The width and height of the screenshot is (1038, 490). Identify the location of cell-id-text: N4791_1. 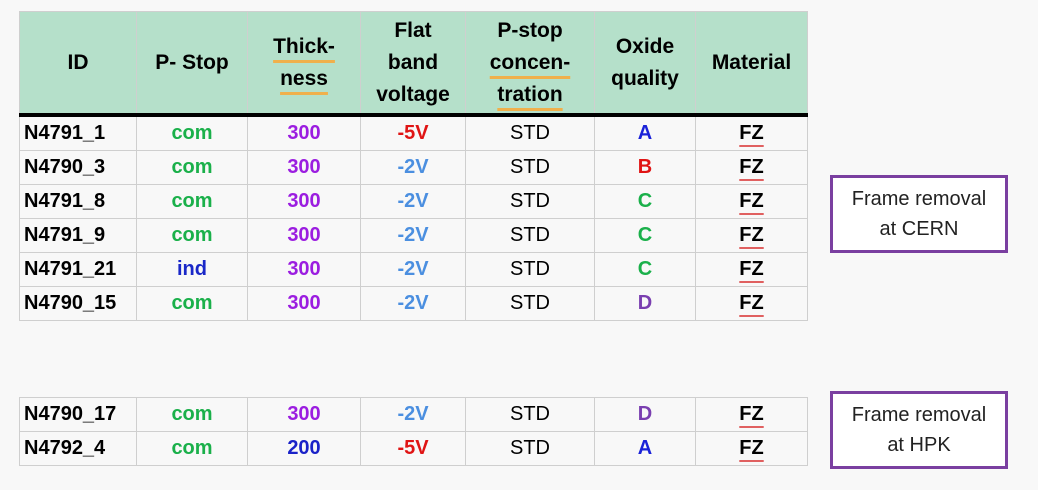
(65, 133).